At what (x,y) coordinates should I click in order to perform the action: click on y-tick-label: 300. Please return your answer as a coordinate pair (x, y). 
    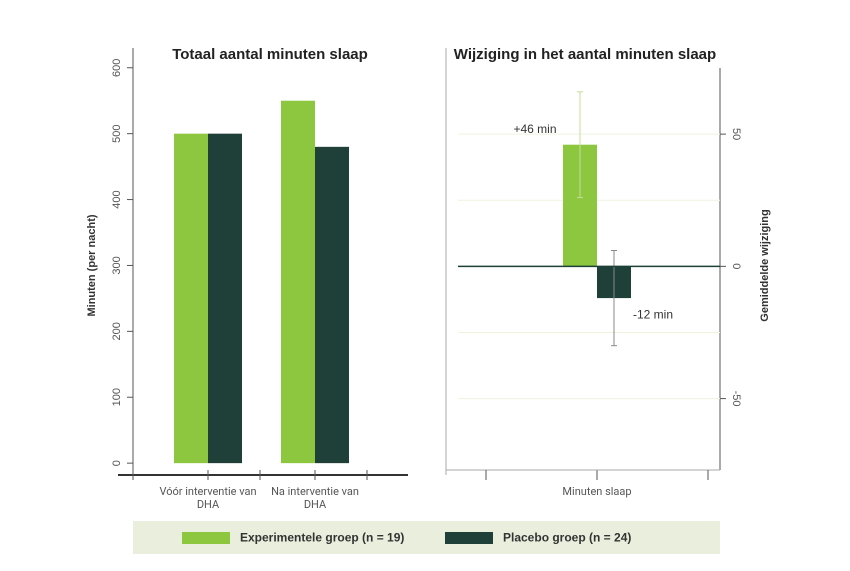
    Looking at the image, I should click on (117, 265).